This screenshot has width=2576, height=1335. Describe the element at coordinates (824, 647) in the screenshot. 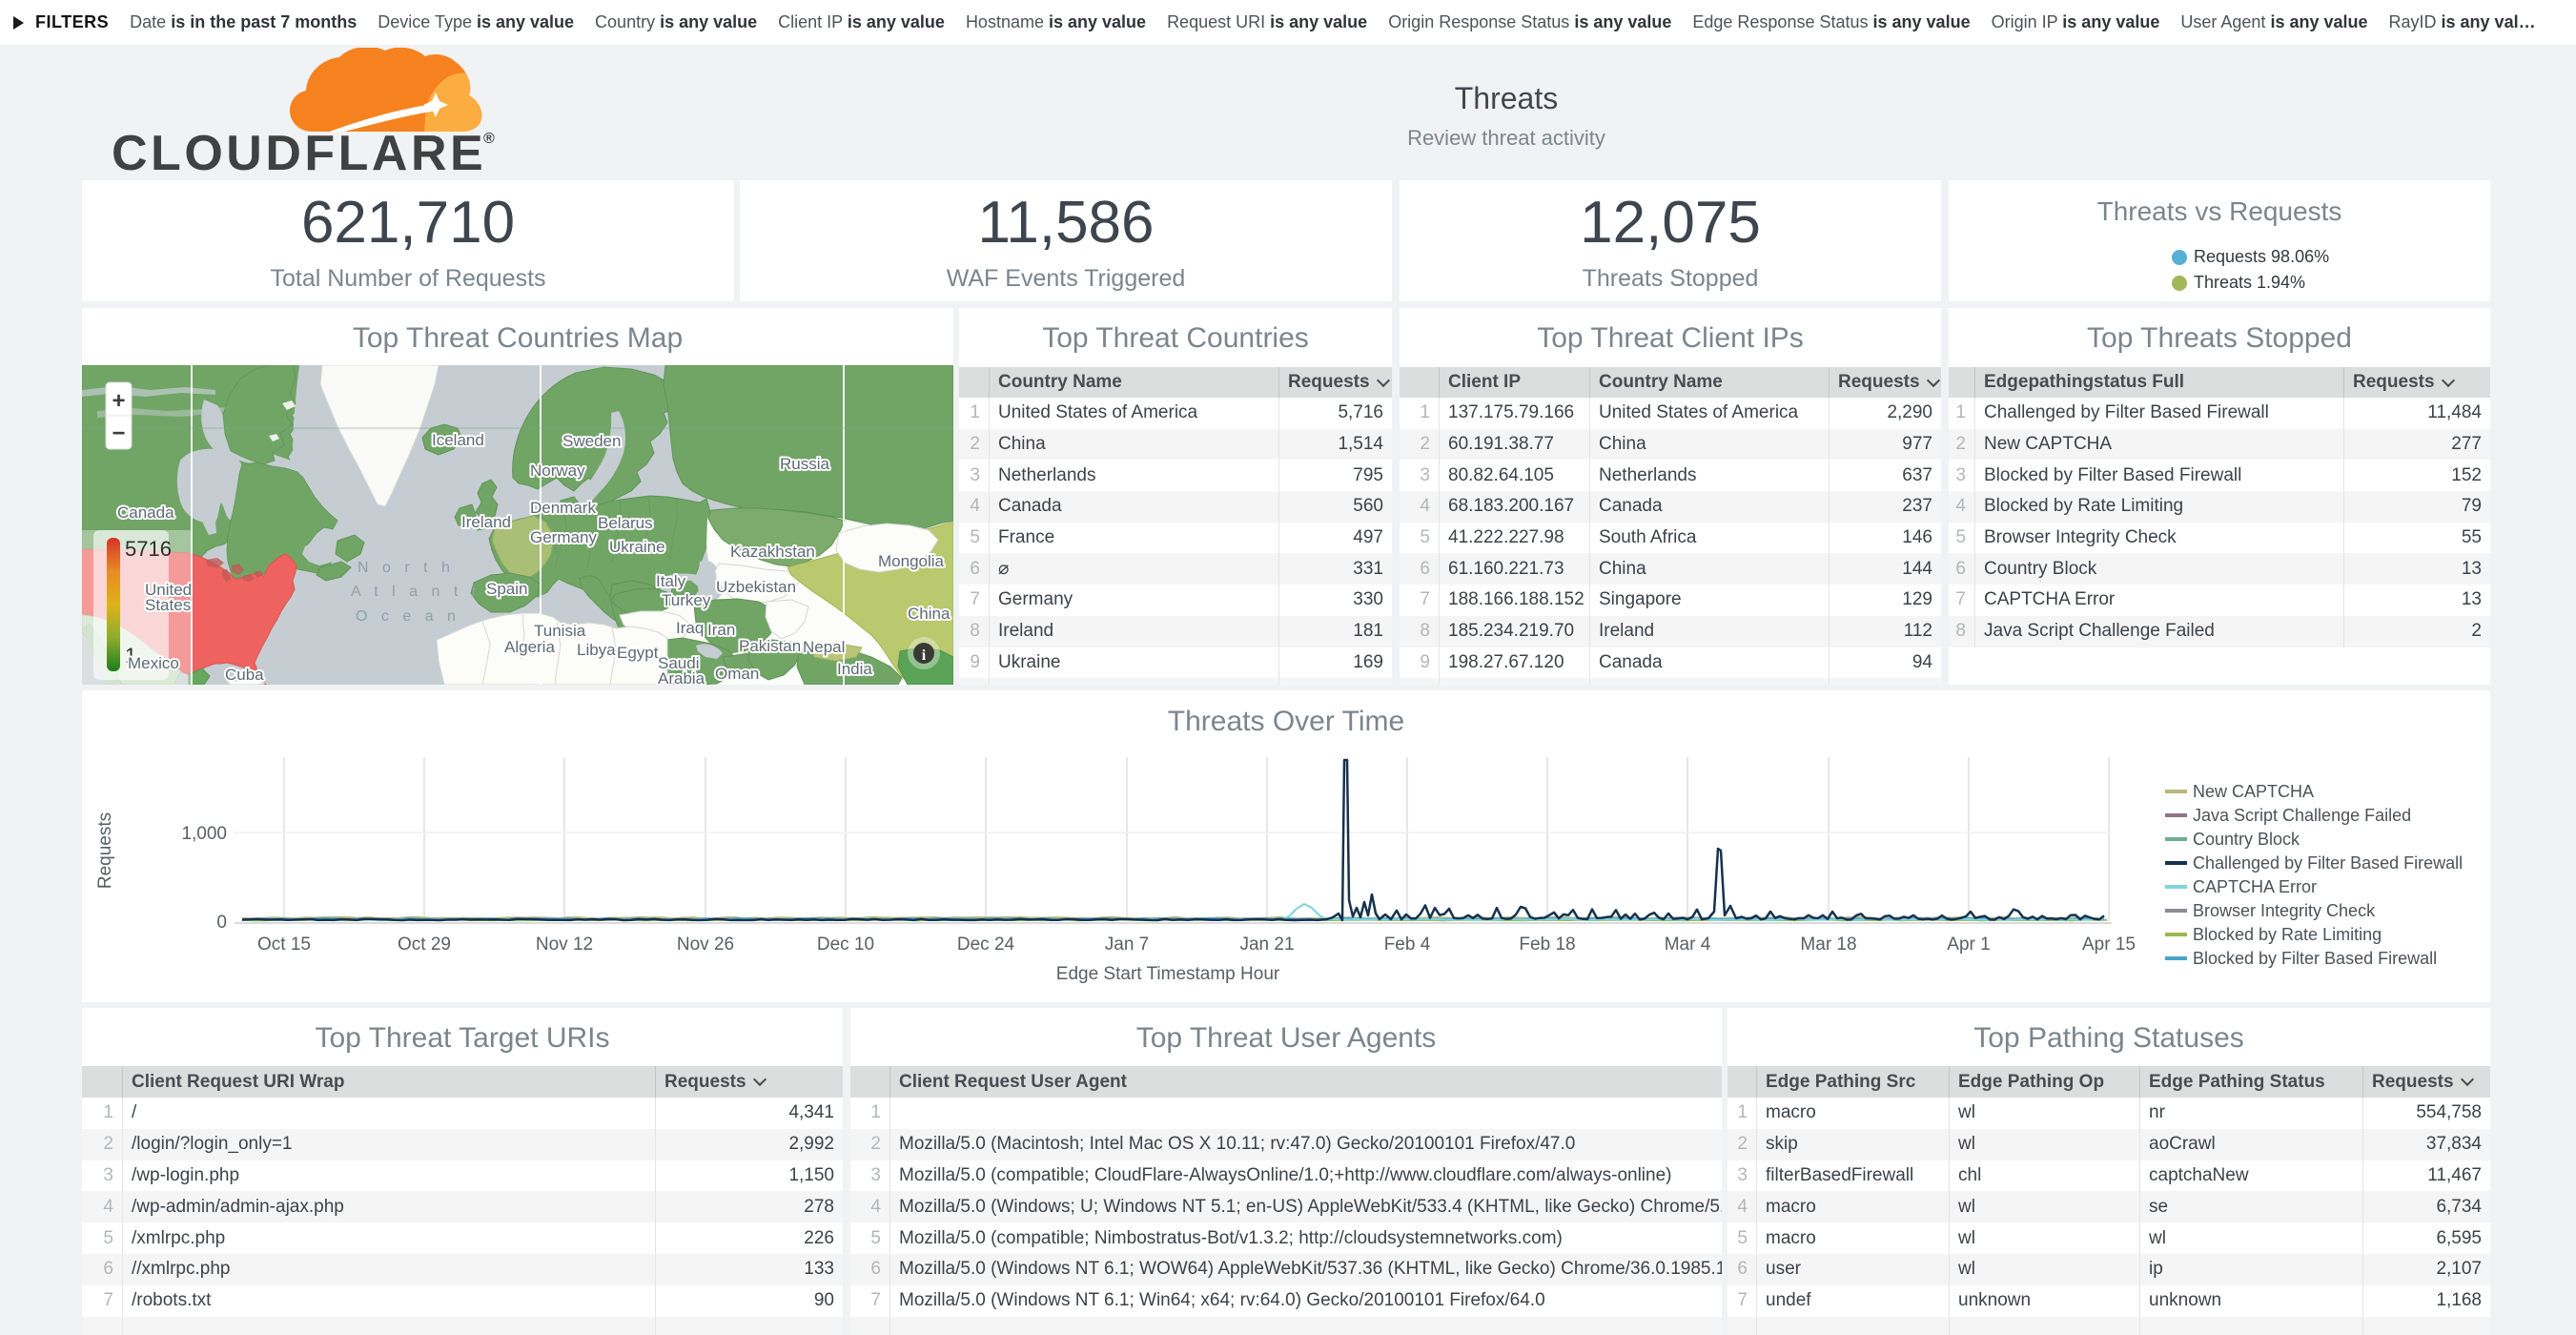

I see `svg-text: Nepal` at that location.